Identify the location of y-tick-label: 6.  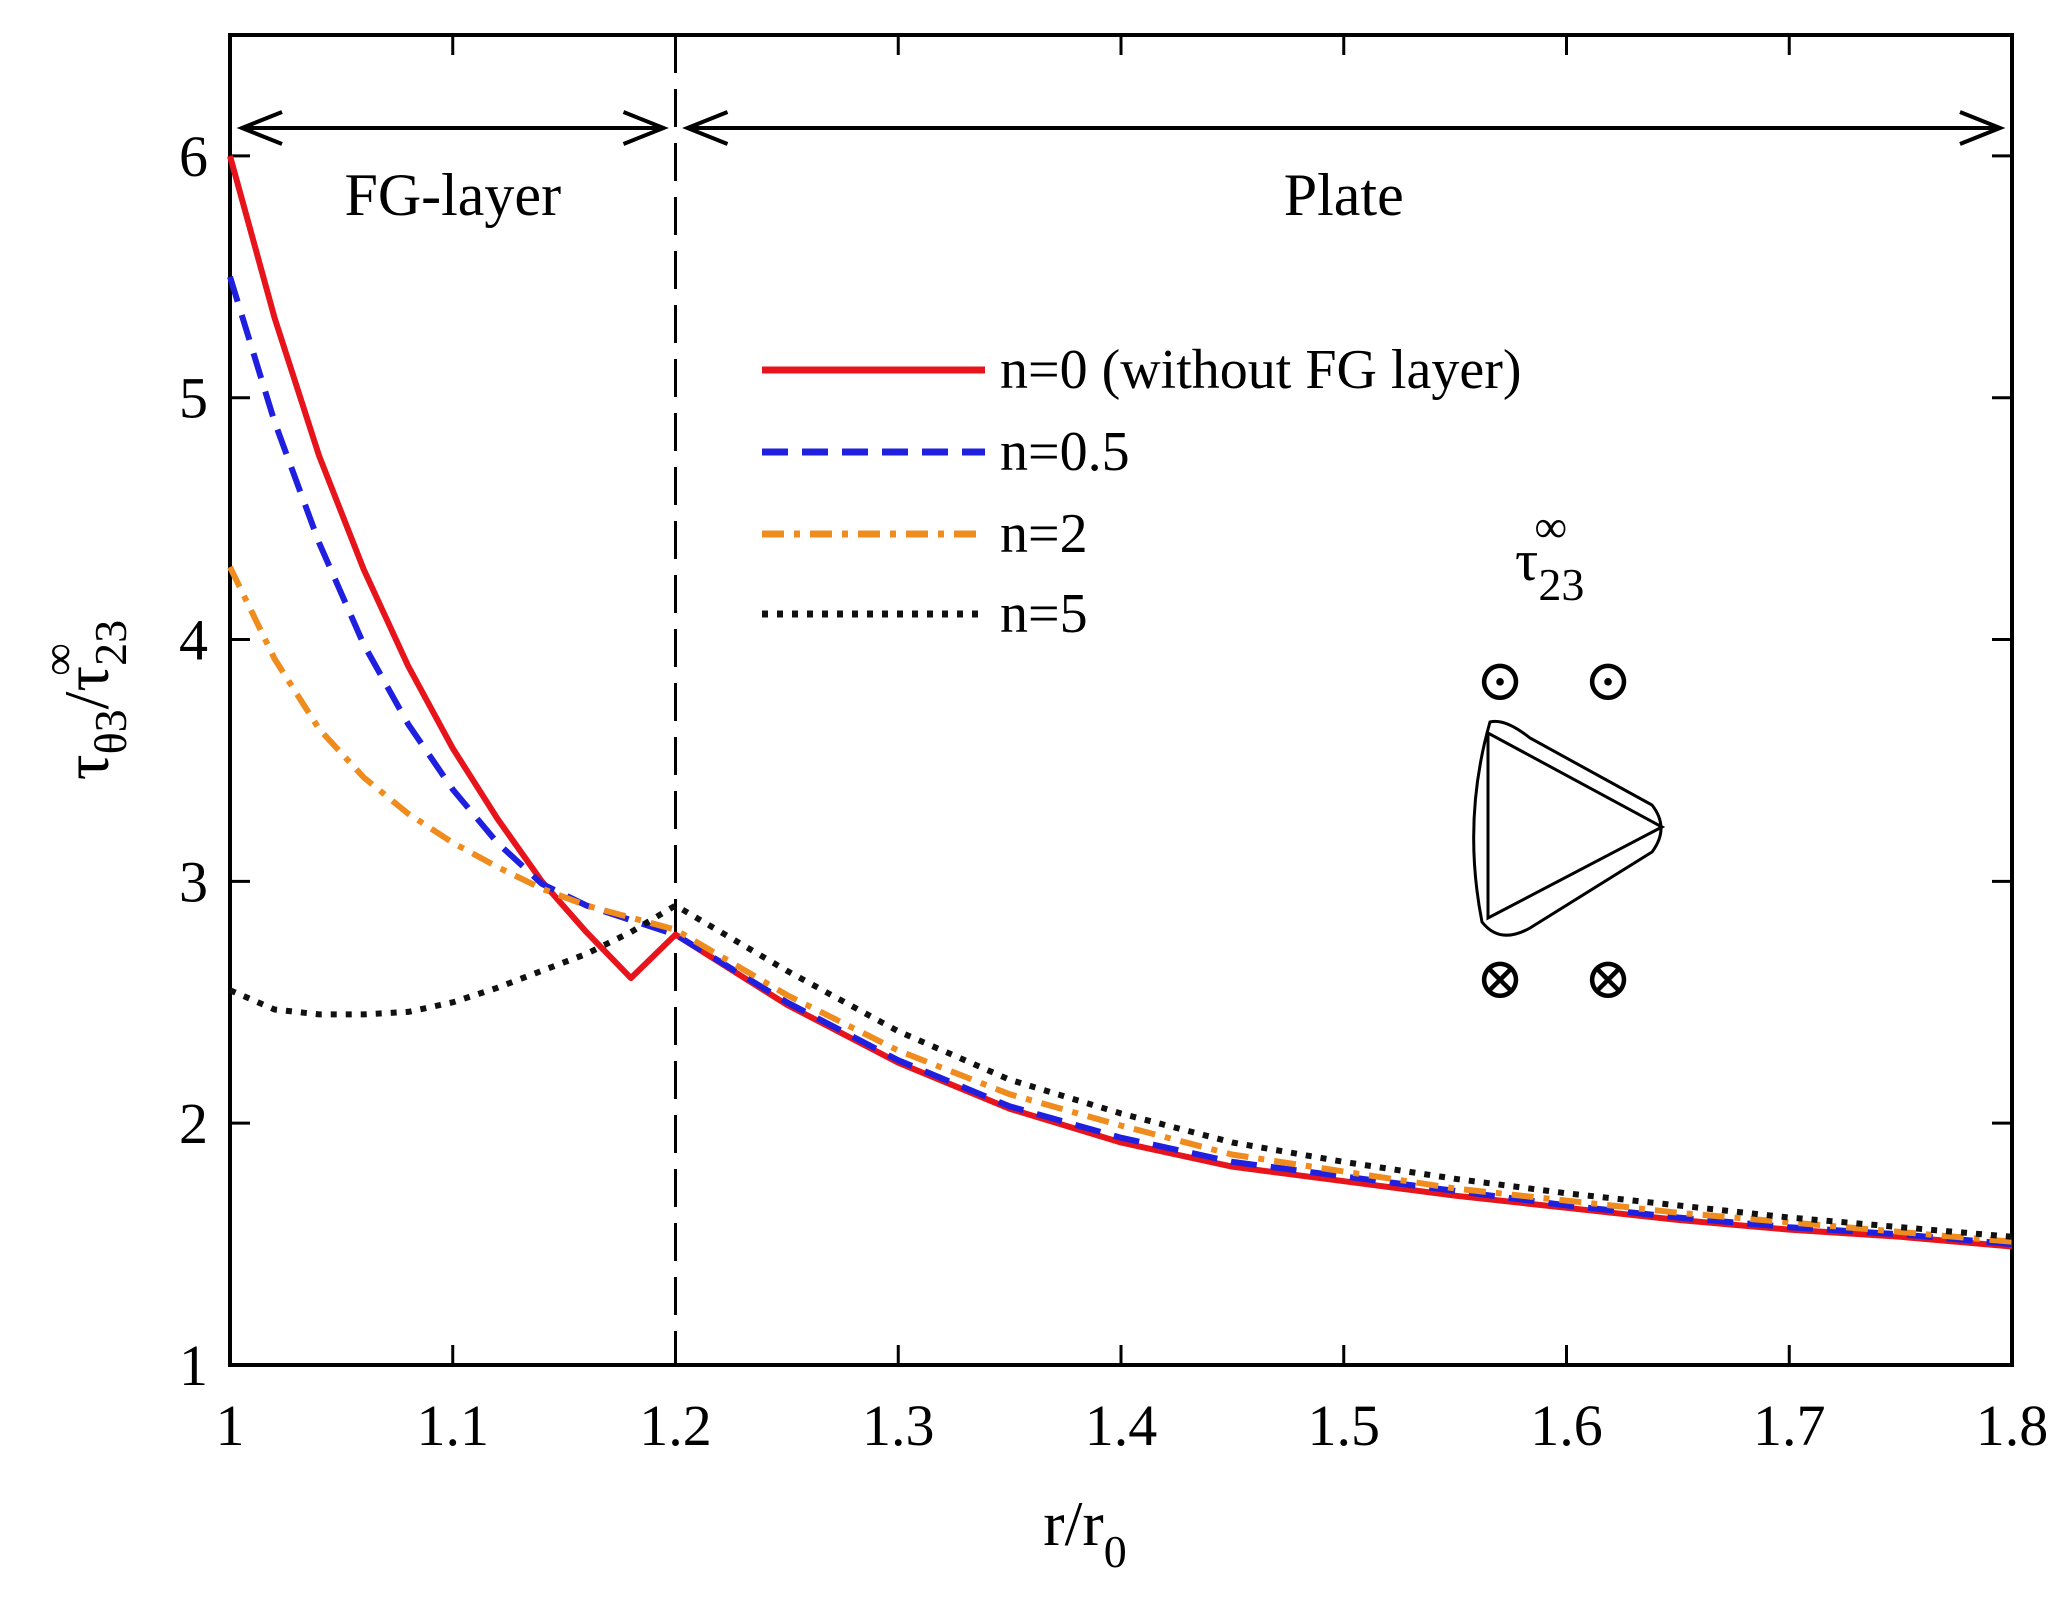
(193, 156).